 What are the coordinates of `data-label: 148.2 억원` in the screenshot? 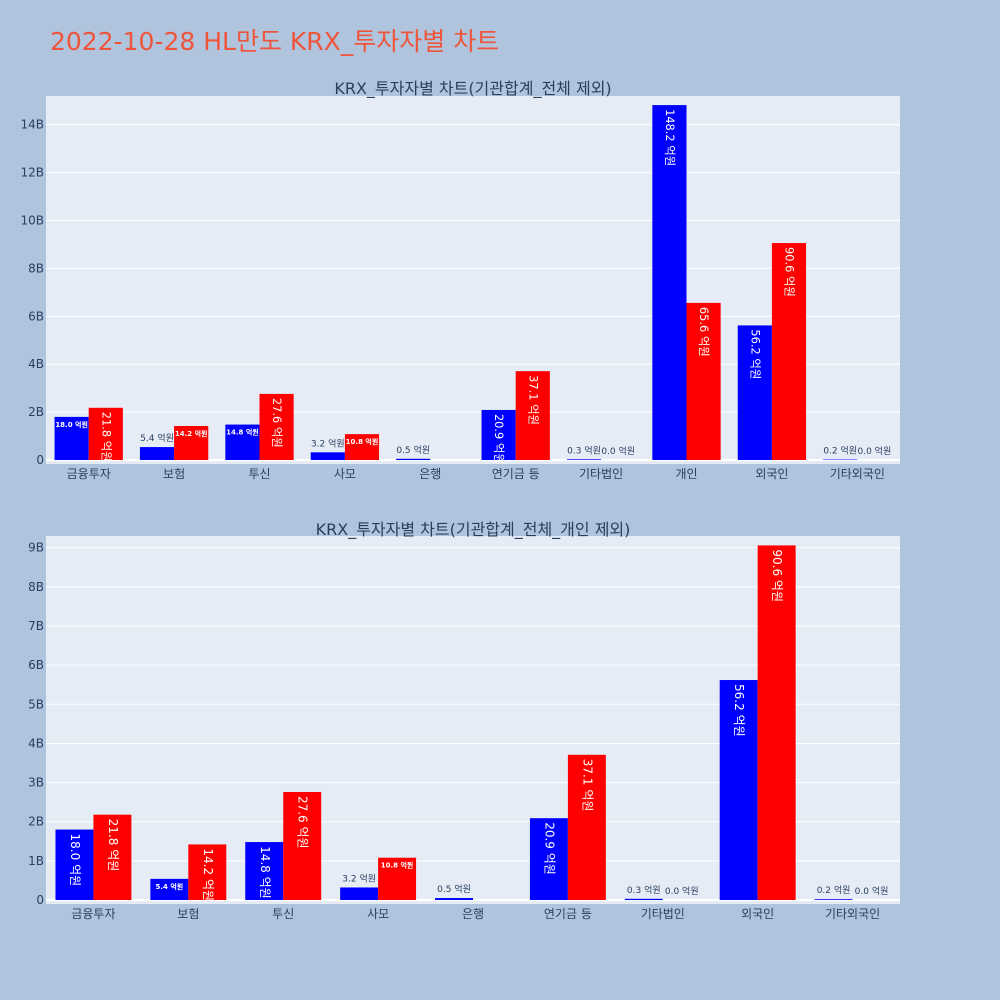 It's located at (670, 137).